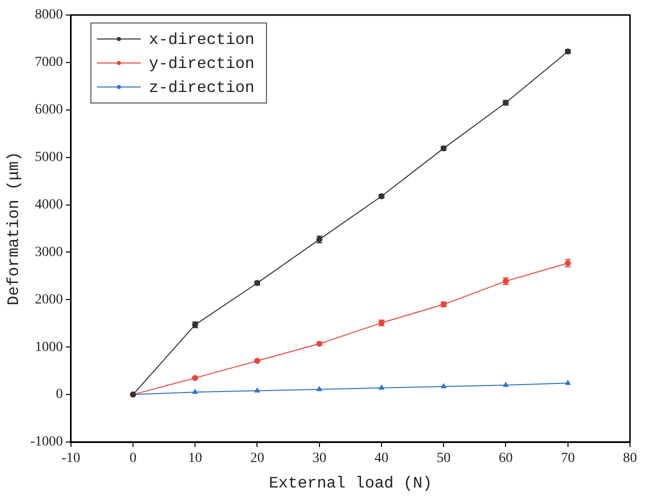 The width and height of the screenshot is (650, 497). What do you see at coordinates (48, 15) in the screenshot?
I see `y-tick-label: 8000` at bounding box center [48, 15].